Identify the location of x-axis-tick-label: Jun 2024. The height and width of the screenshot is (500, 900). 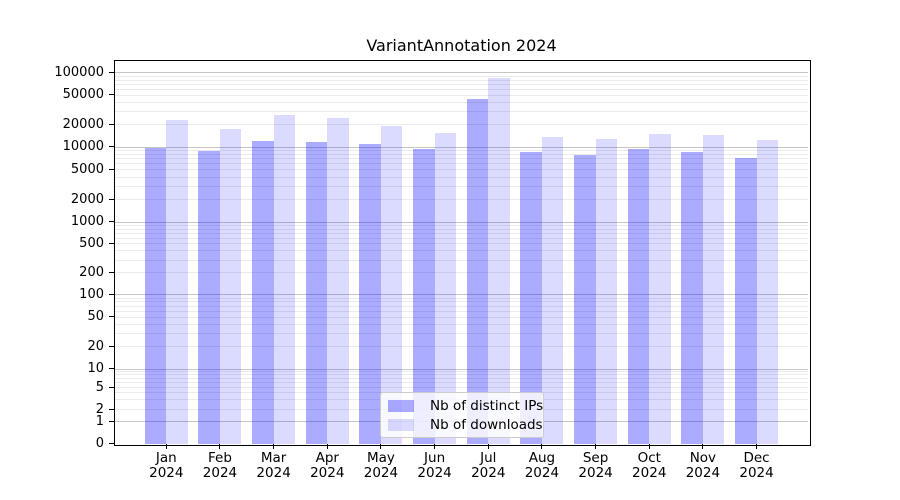
(434, 465).